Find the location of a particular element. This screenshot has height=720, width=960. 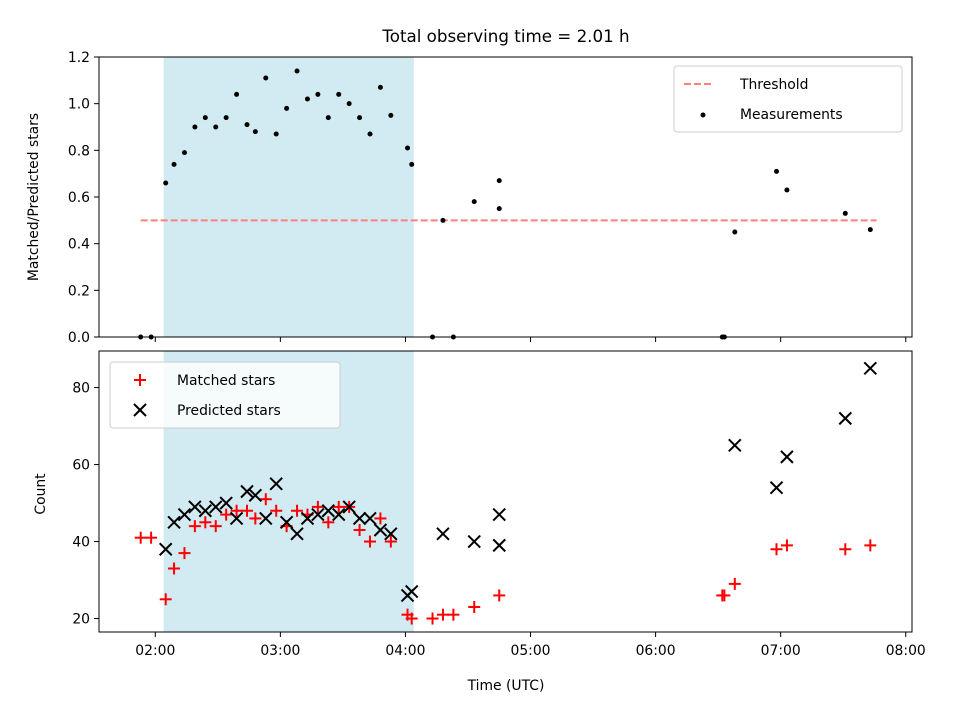

y-tick-label: 0.2 is located at coordinates (79, 291).